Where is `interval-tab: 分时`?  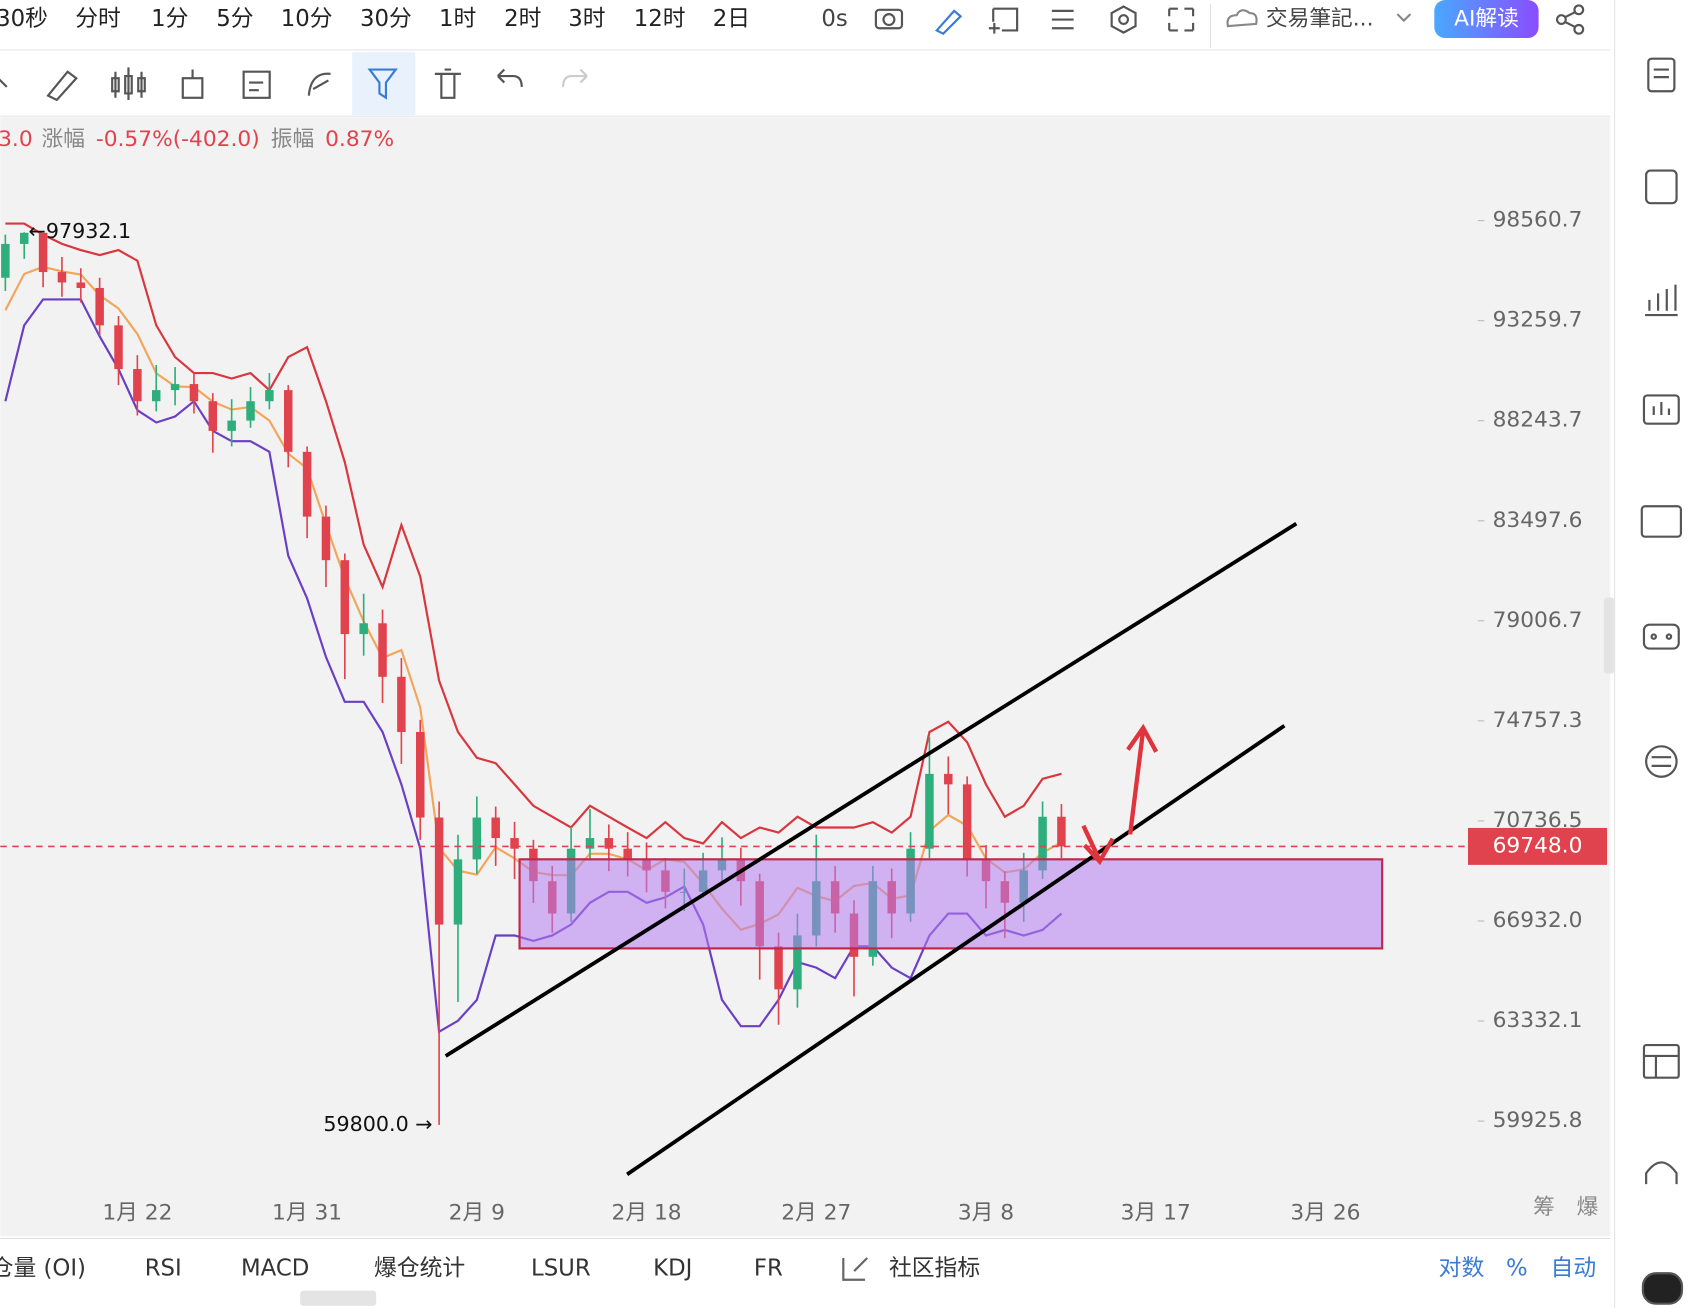 interval-tab: 分时 is located at coordinates (98, 19).